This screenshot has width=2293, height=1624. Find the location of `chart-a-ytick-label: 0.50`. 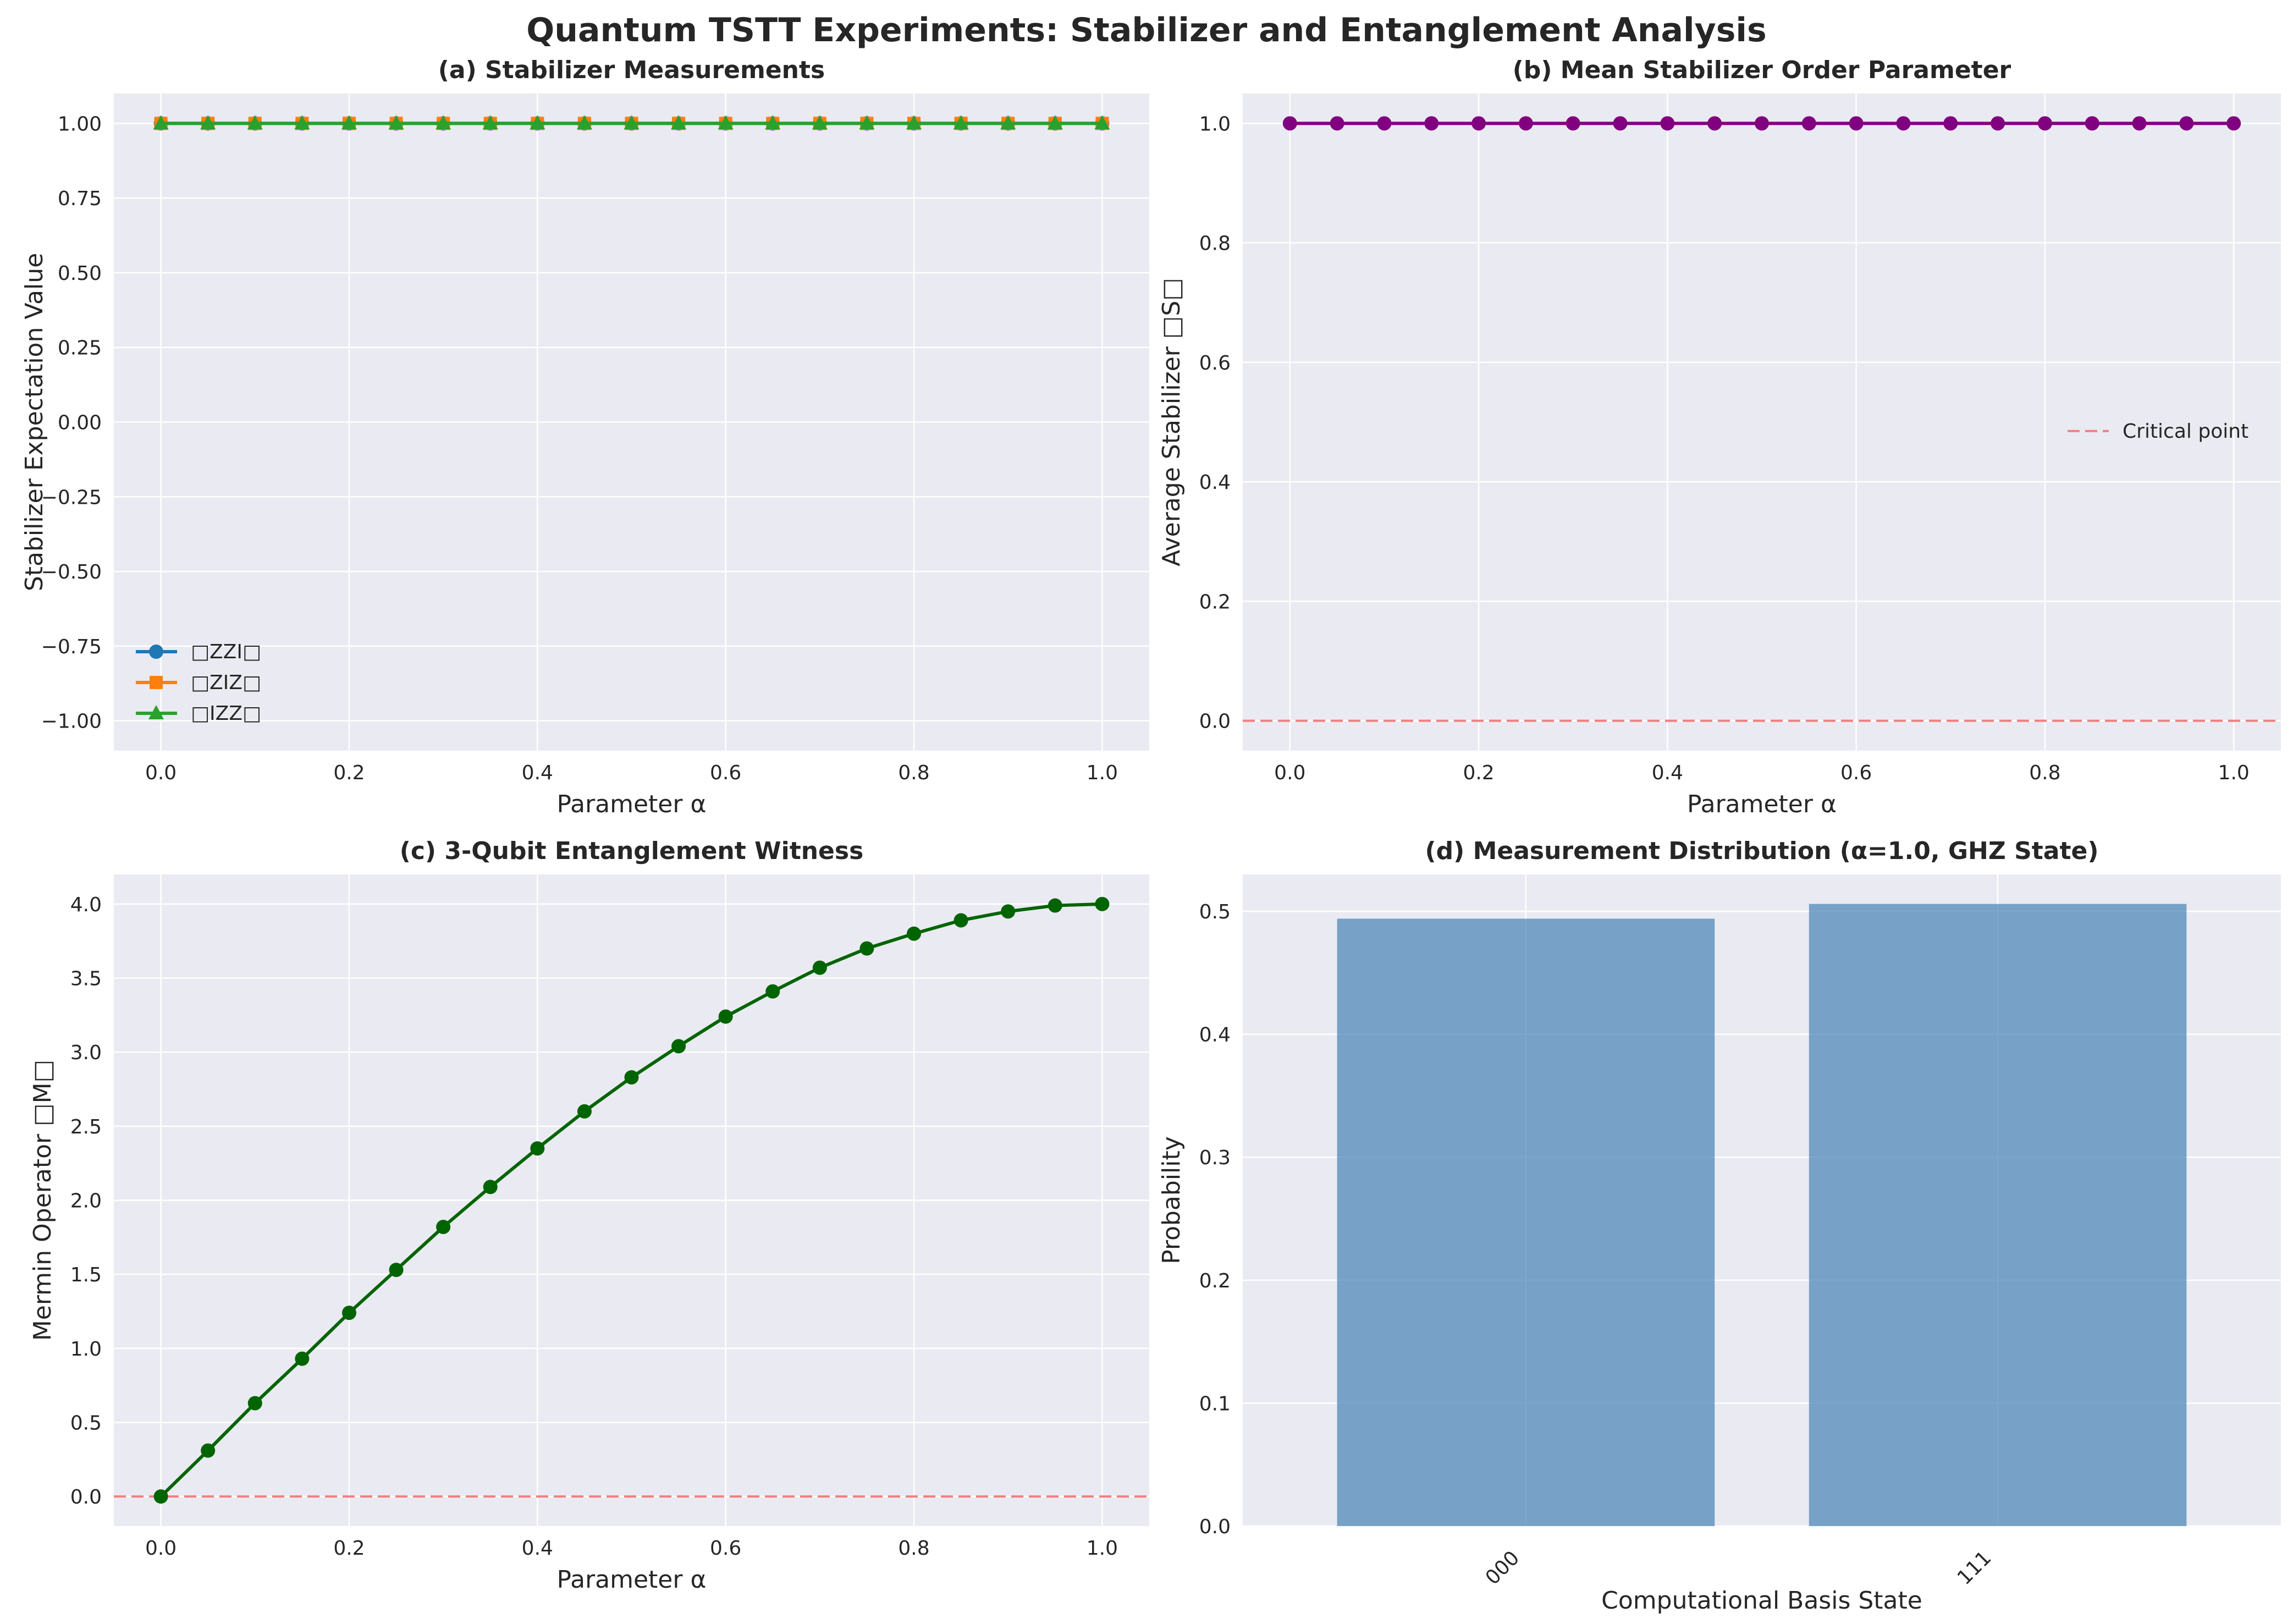

chart-a-ytick-label: 0.50 is located at coordinates (80, 273).